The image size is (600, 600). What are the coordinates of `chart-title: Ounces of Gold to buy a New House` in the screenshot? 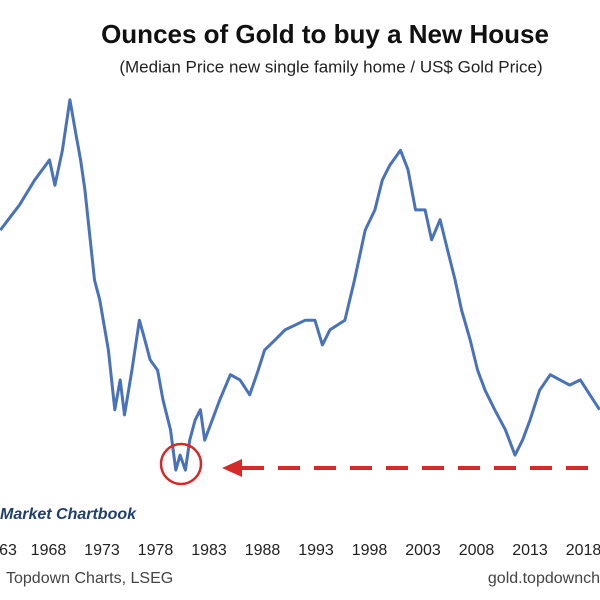 It's located at (325, 34).